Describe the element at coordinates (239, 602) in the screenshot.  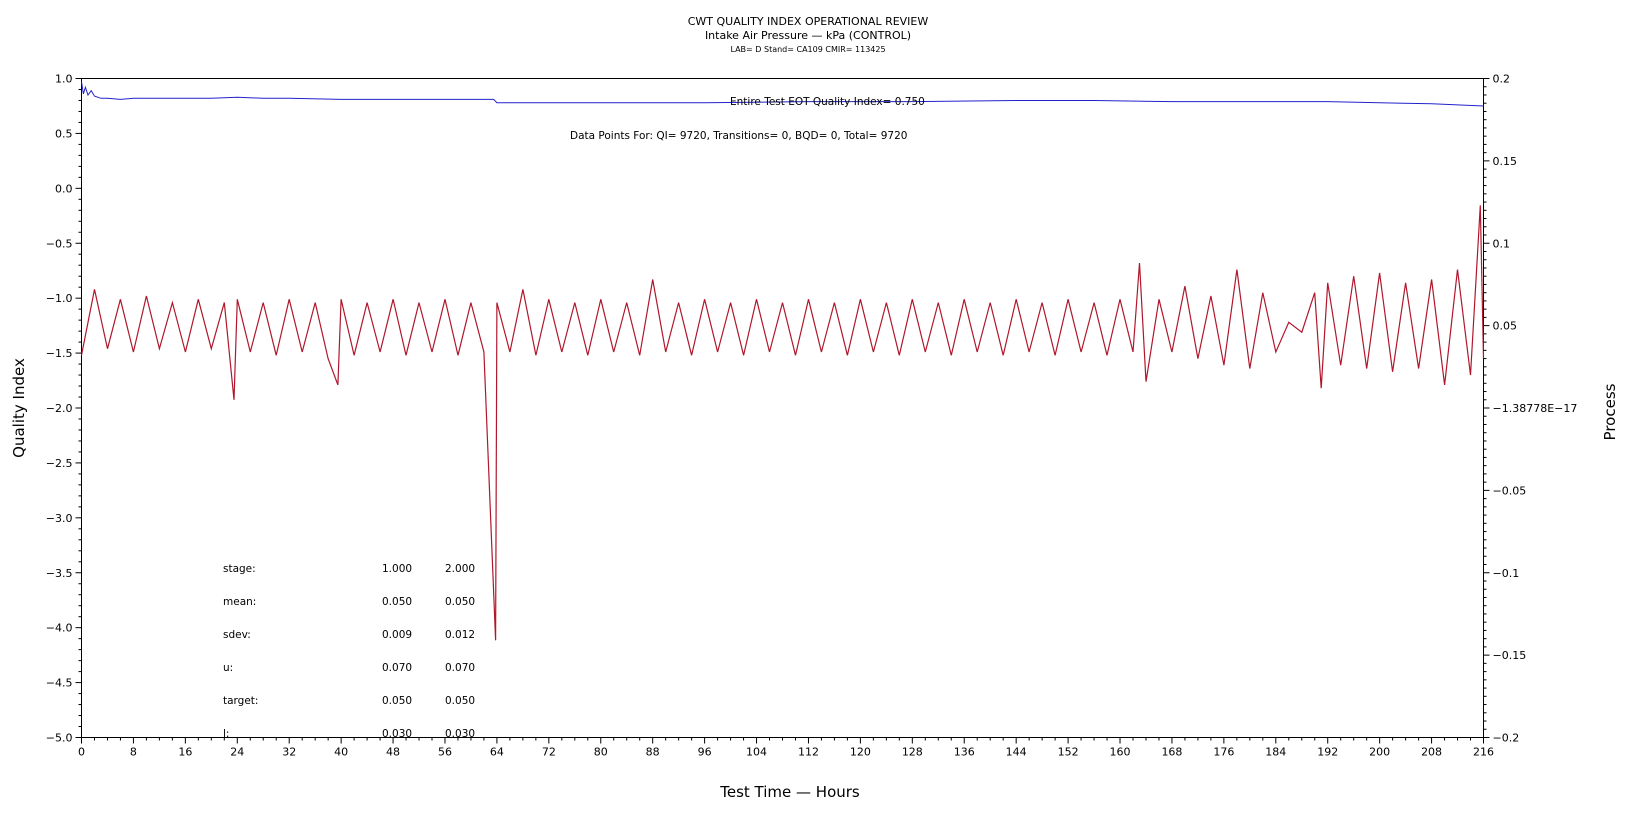
I see `stats-label: mean:` at that location.